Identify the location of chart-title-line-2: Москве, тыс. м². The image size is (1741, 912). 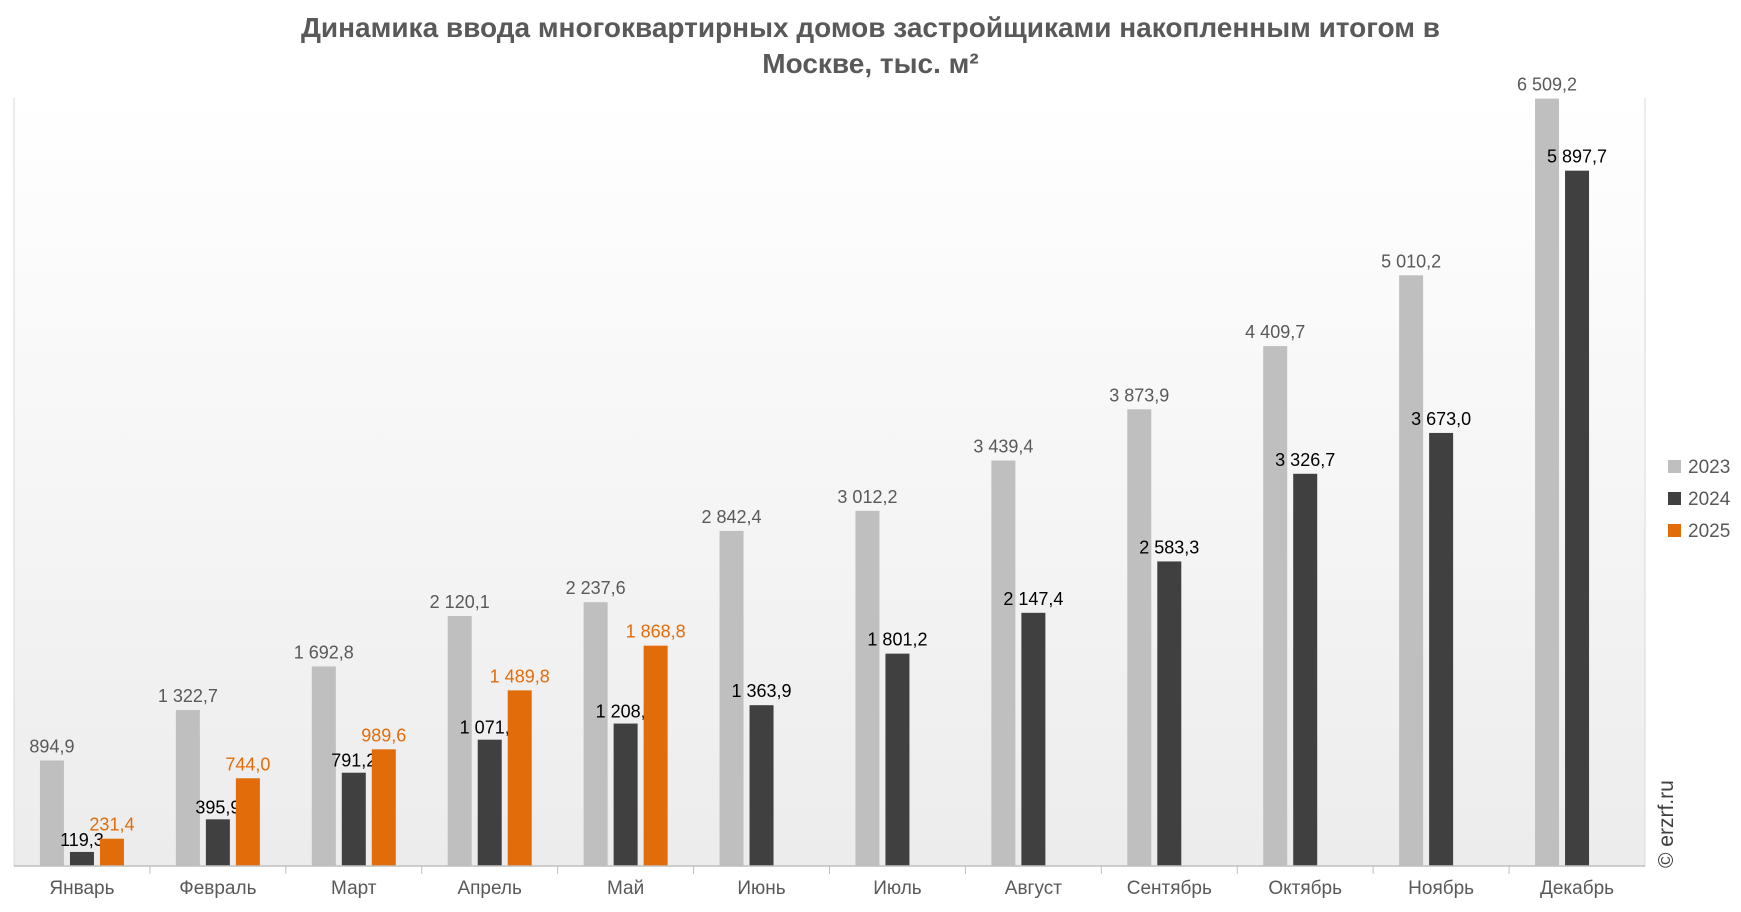
(870, 63).